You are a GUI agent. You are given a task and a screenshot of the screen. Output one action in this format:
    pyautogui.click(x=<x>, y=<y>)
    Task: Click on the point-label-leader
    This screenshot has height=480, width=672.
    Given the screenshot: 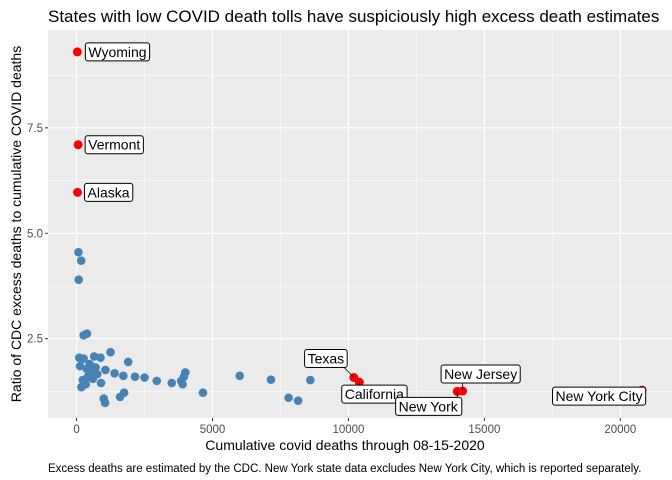 What is the action you would take?
    pyautogui.click(x=349, y=372)
    